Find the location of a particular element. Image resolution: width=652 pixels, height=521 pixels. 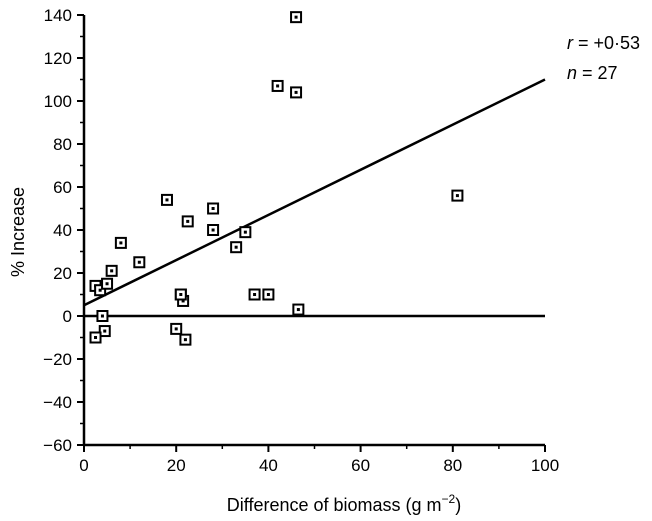

y-tick-label: −40 is located at coordinates (57, 402).